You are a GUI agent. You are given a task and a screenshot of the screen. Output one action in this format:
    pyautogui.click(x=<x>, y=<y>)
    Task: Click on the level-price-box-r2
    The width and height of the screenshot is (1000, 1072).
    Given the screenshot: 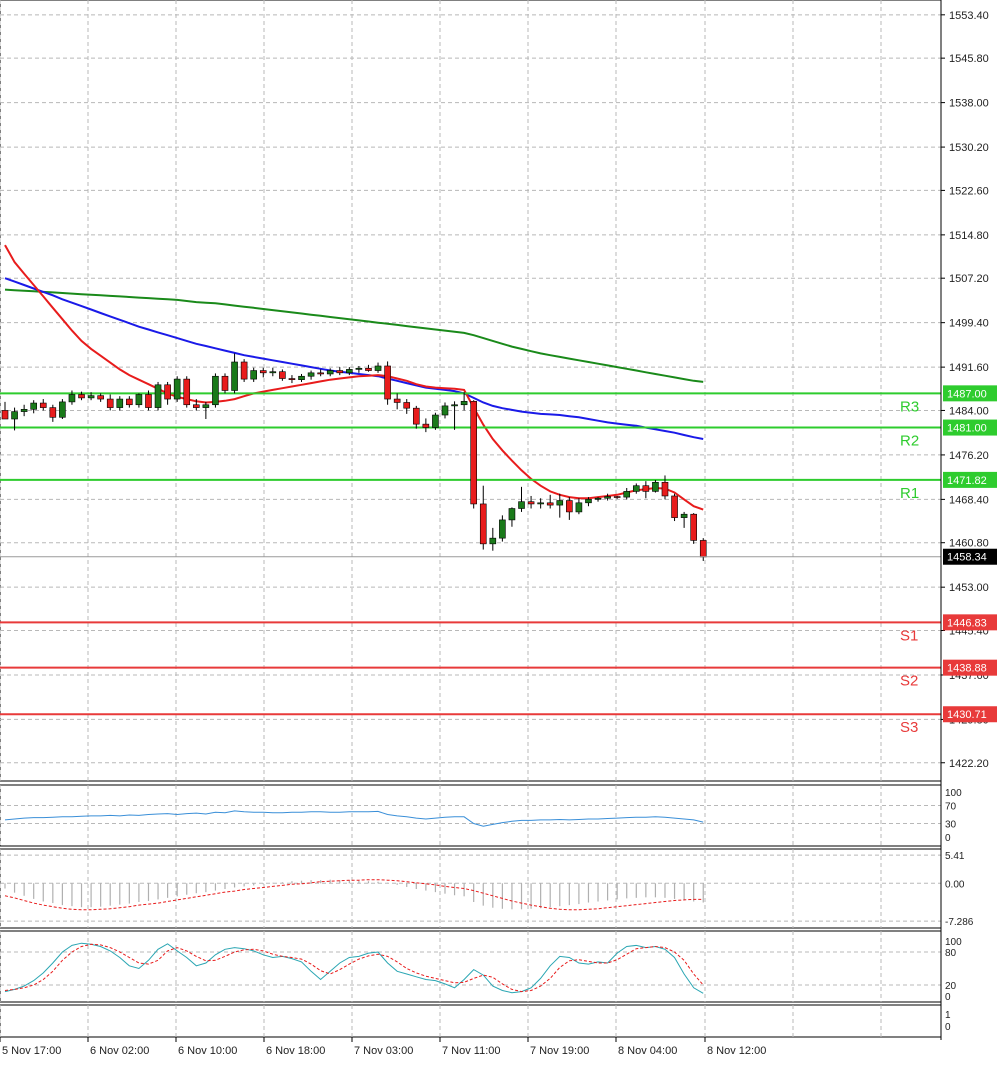 What is the action you would take?
    pyautogui.click(x=970, y=427)
    